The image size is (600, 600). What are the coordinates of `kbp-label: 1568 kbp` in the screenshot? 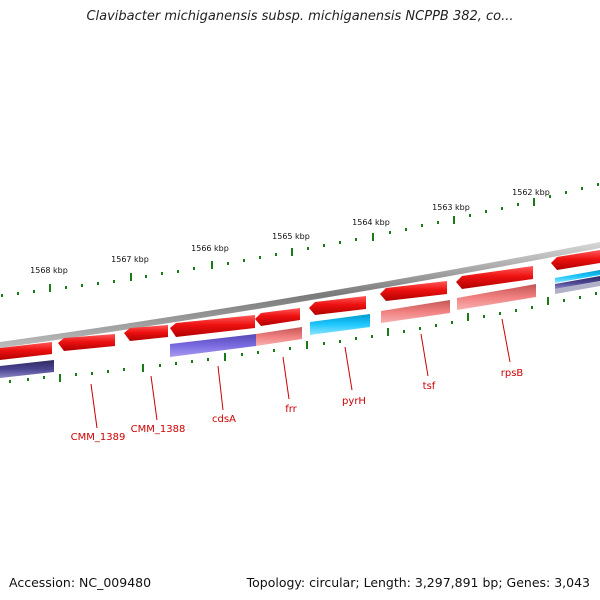 It's located at (49, 270).